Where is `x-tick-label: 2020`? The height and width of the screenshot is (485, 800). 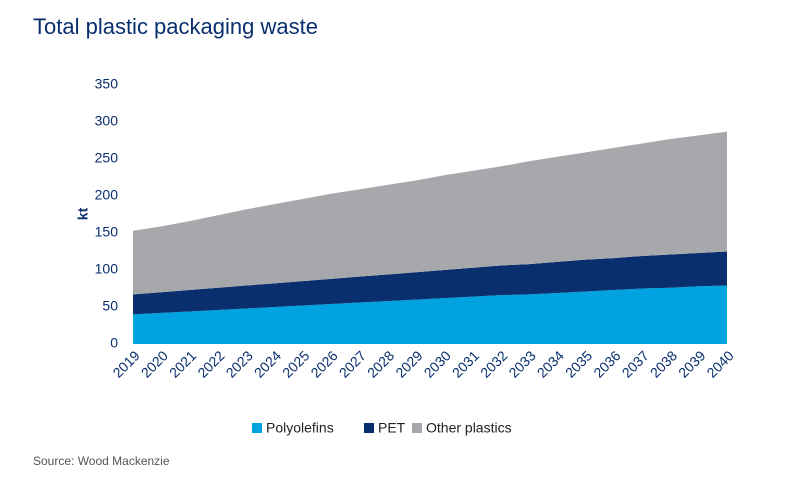 x-tick-label: 2020 is located at coordinates (154, 363).